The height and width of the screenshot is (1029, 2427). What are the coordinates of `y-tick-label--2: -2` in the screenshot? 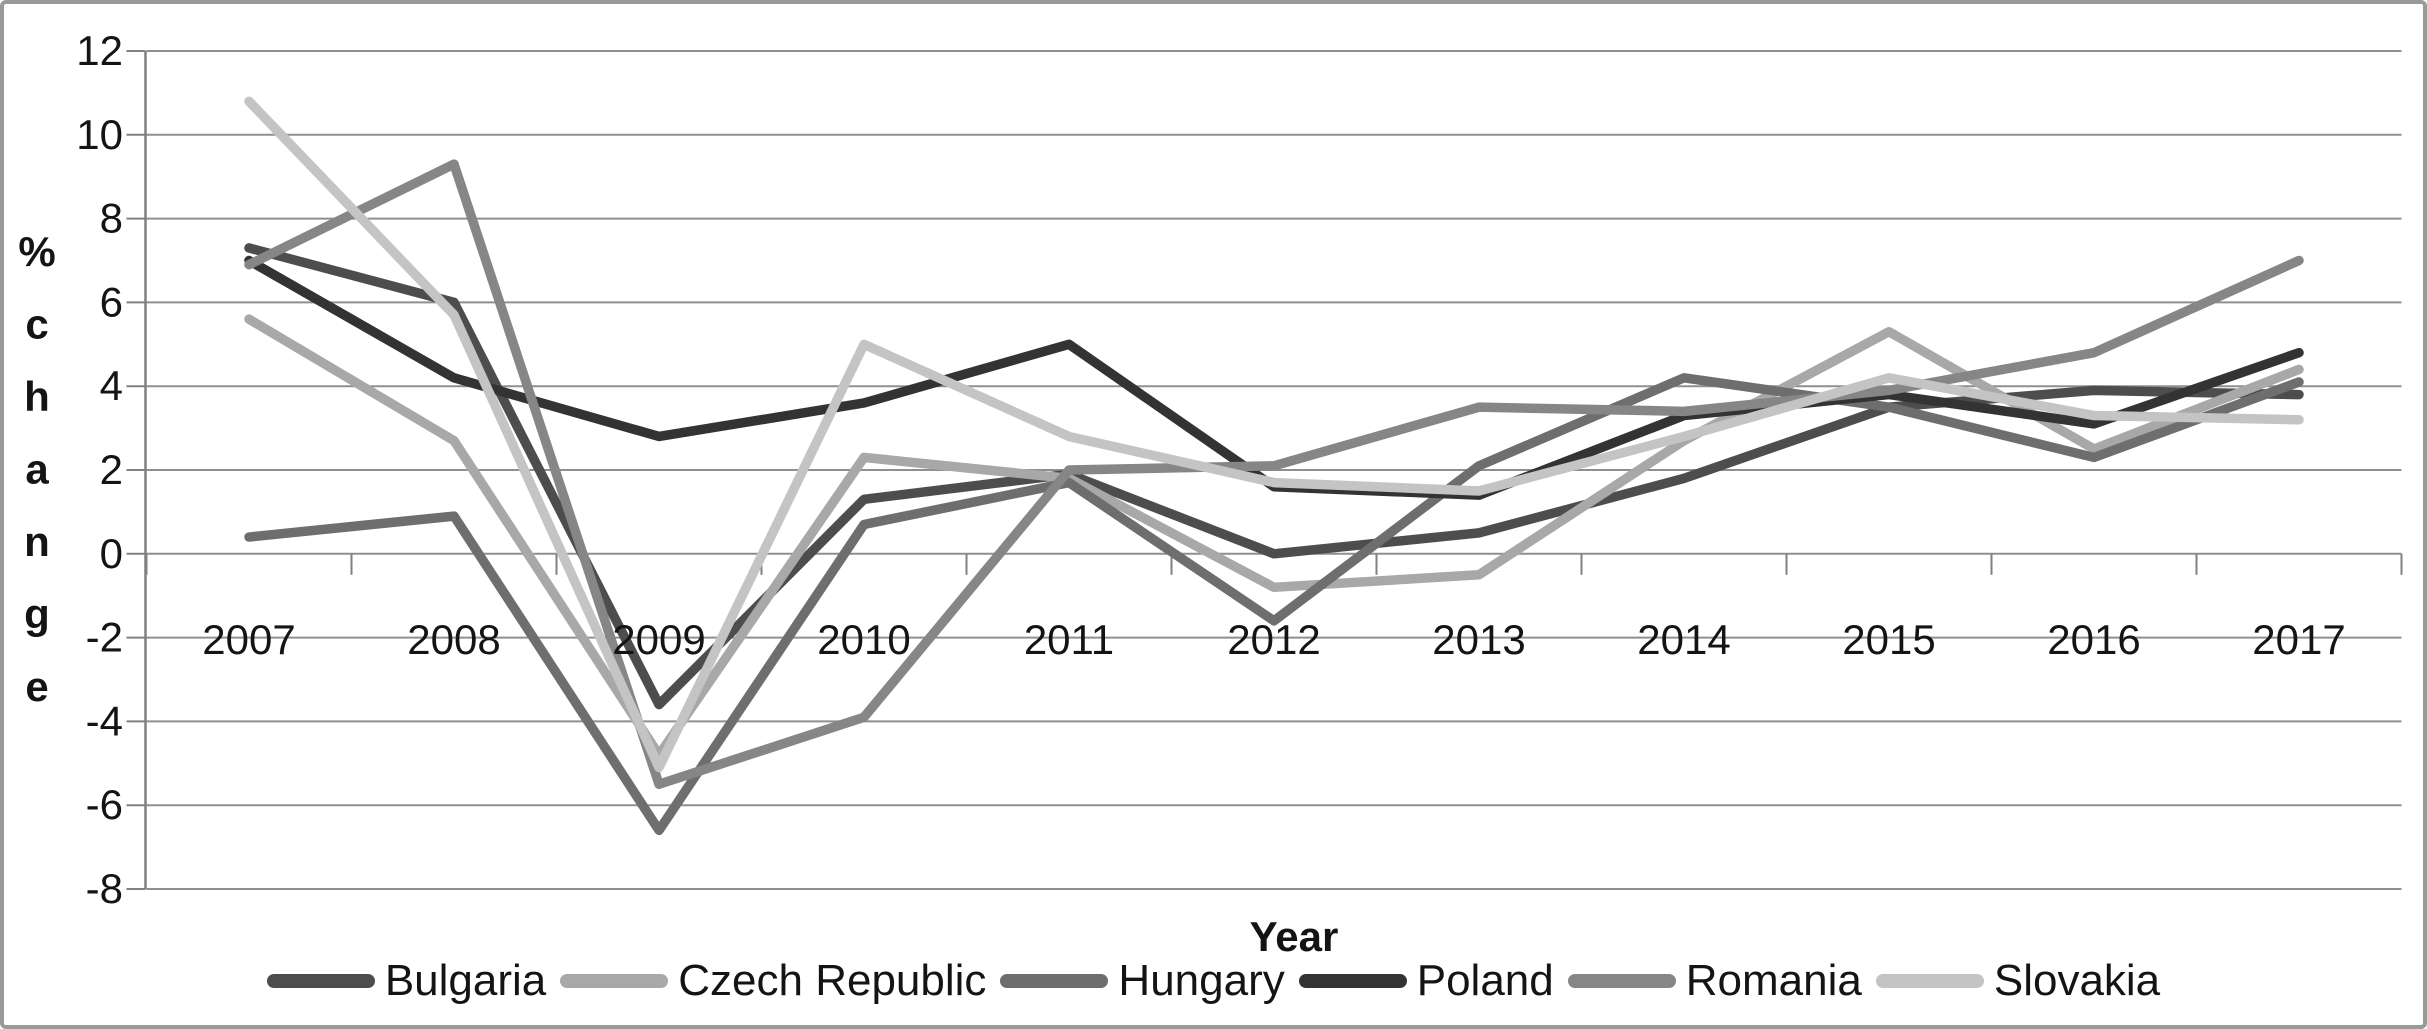 It's located at (104, 637).